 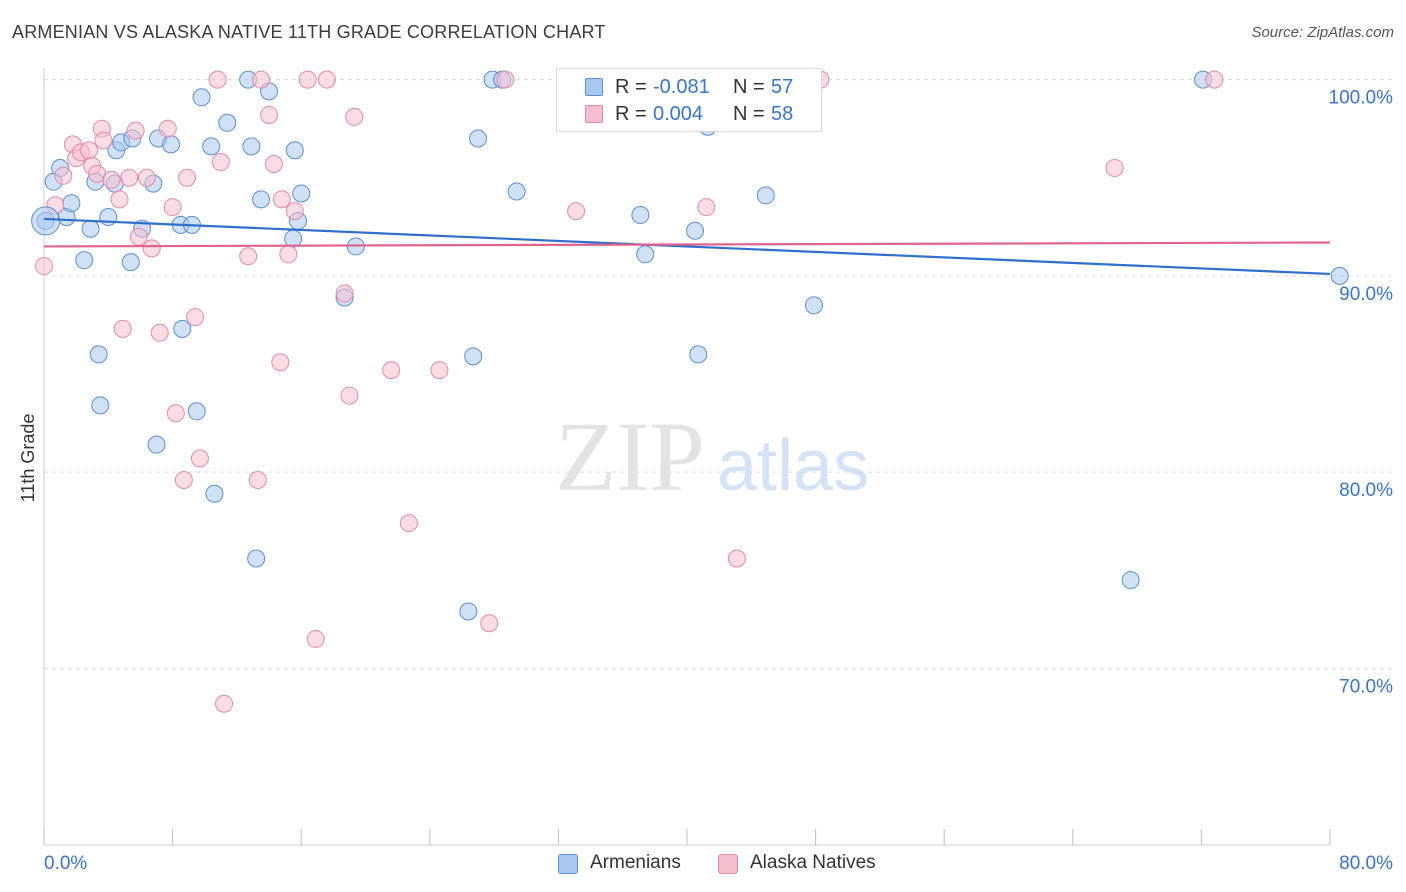 I want to click on alaska-natives-swatch-icon, so click(x=594, y=114).